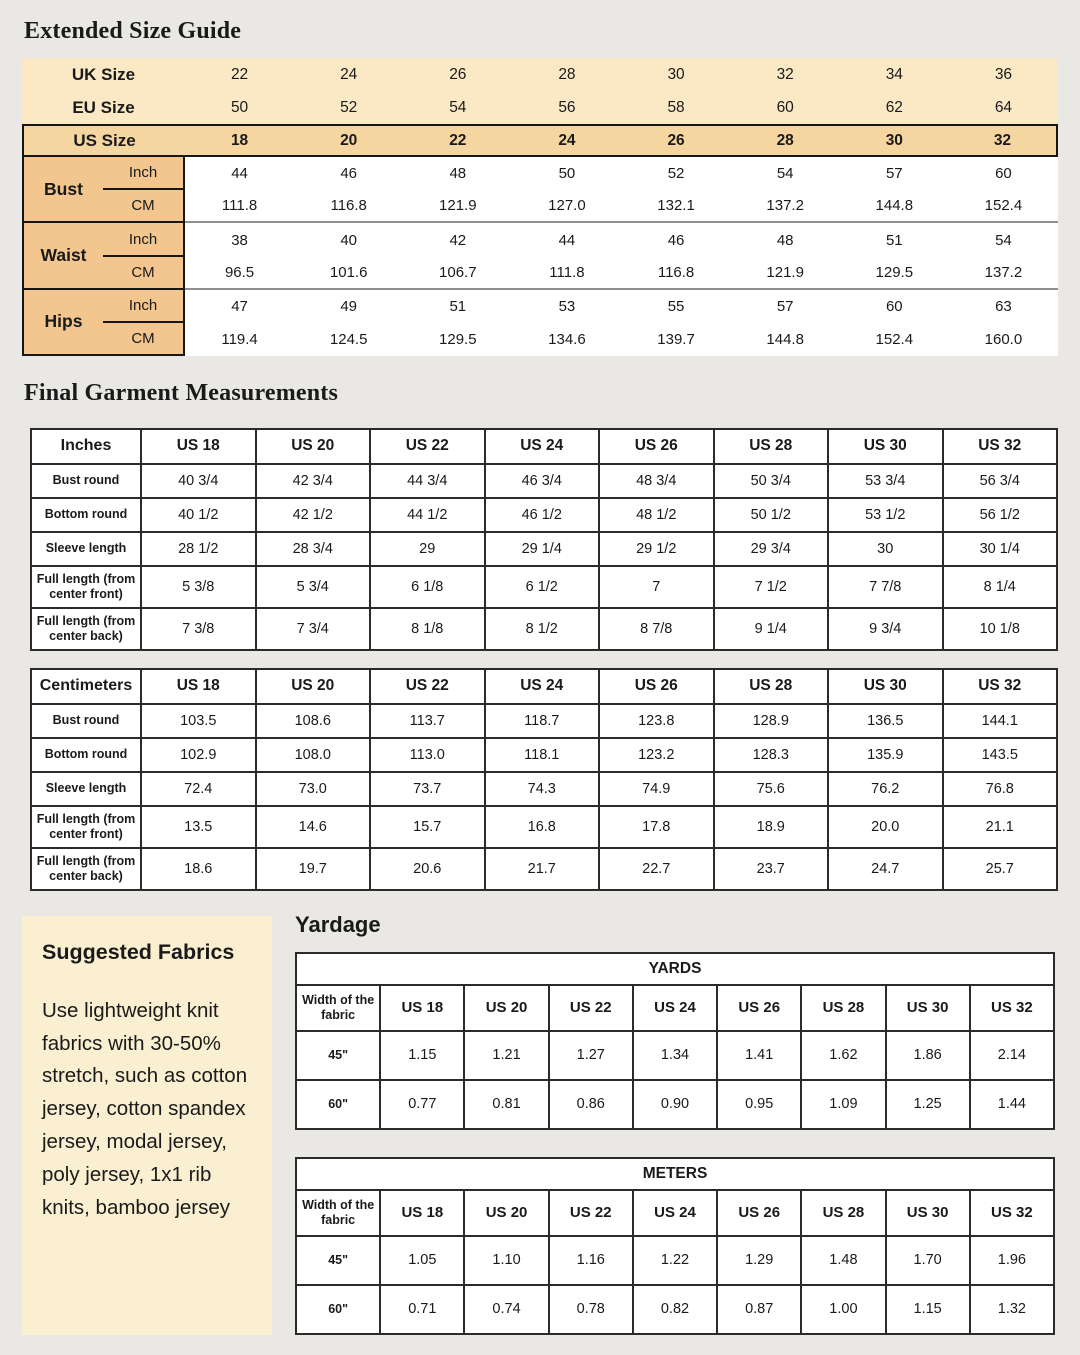 The image size is (1080, 1355). I want to click on measurement-value: 30 1/4, so click(999, 548).